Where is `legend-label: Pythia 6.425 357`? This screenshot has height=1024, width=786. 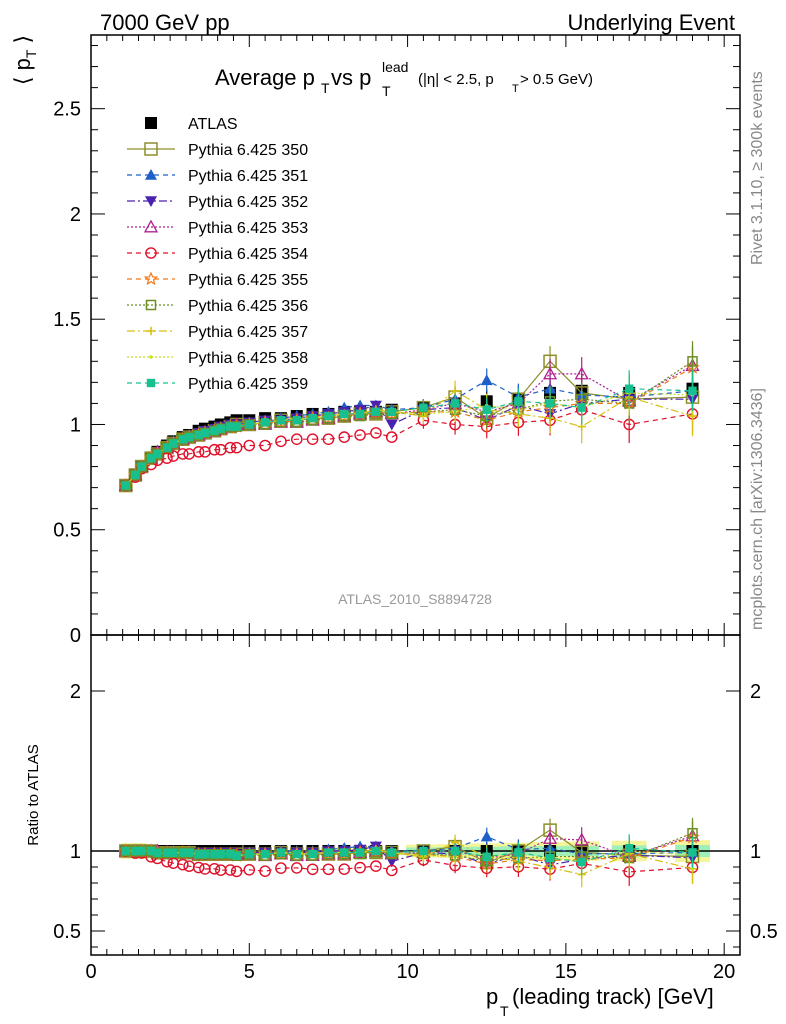
legend-label: Pythia 6.425 357 is located at coordinates (248, 332).